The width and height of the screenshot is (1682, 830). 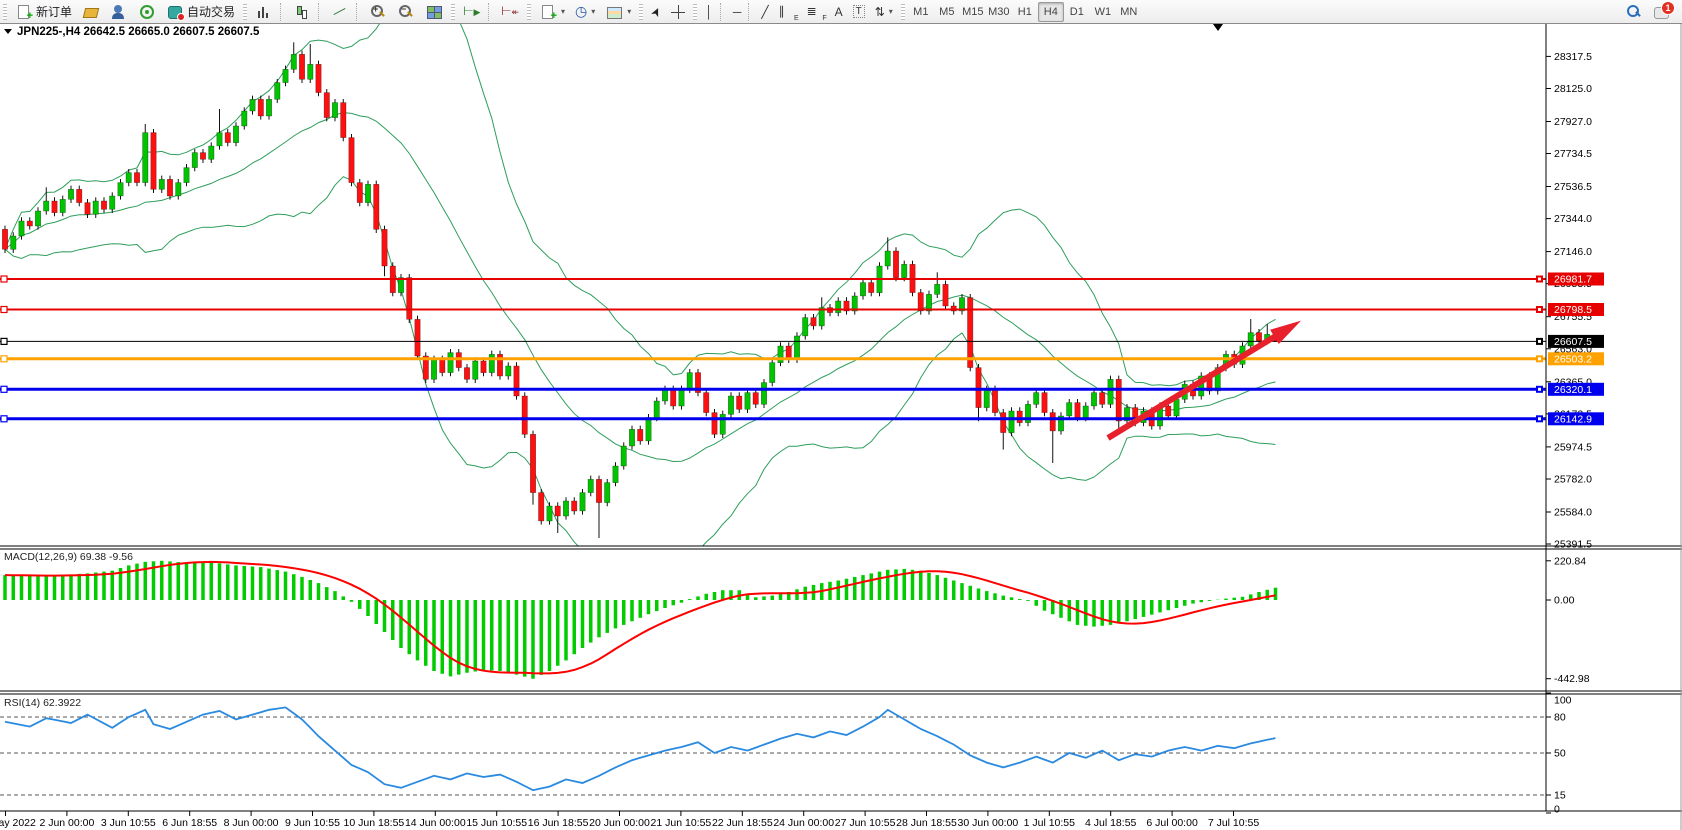 I want to click on svg-text: 26503.2, so click(x=1573, y=359).